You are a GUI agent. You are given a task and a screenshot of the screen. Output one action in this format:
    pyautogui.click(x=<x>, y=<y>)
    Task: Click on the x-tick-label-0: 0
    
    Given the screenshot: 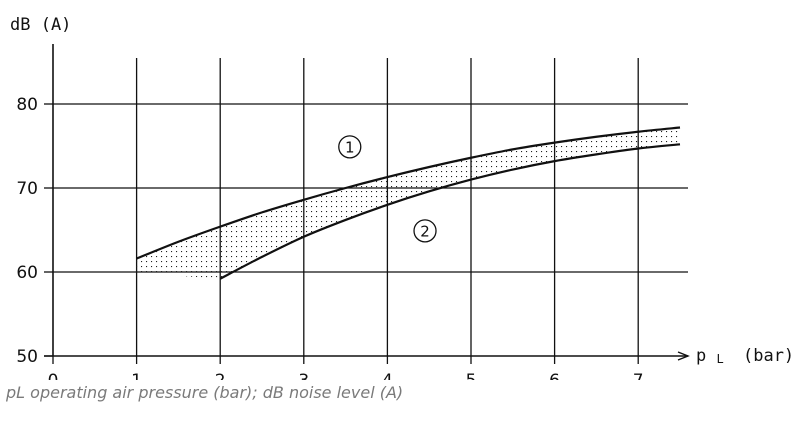 What is the action you would take?
    pyautogui.click(x=53, y=375)
    